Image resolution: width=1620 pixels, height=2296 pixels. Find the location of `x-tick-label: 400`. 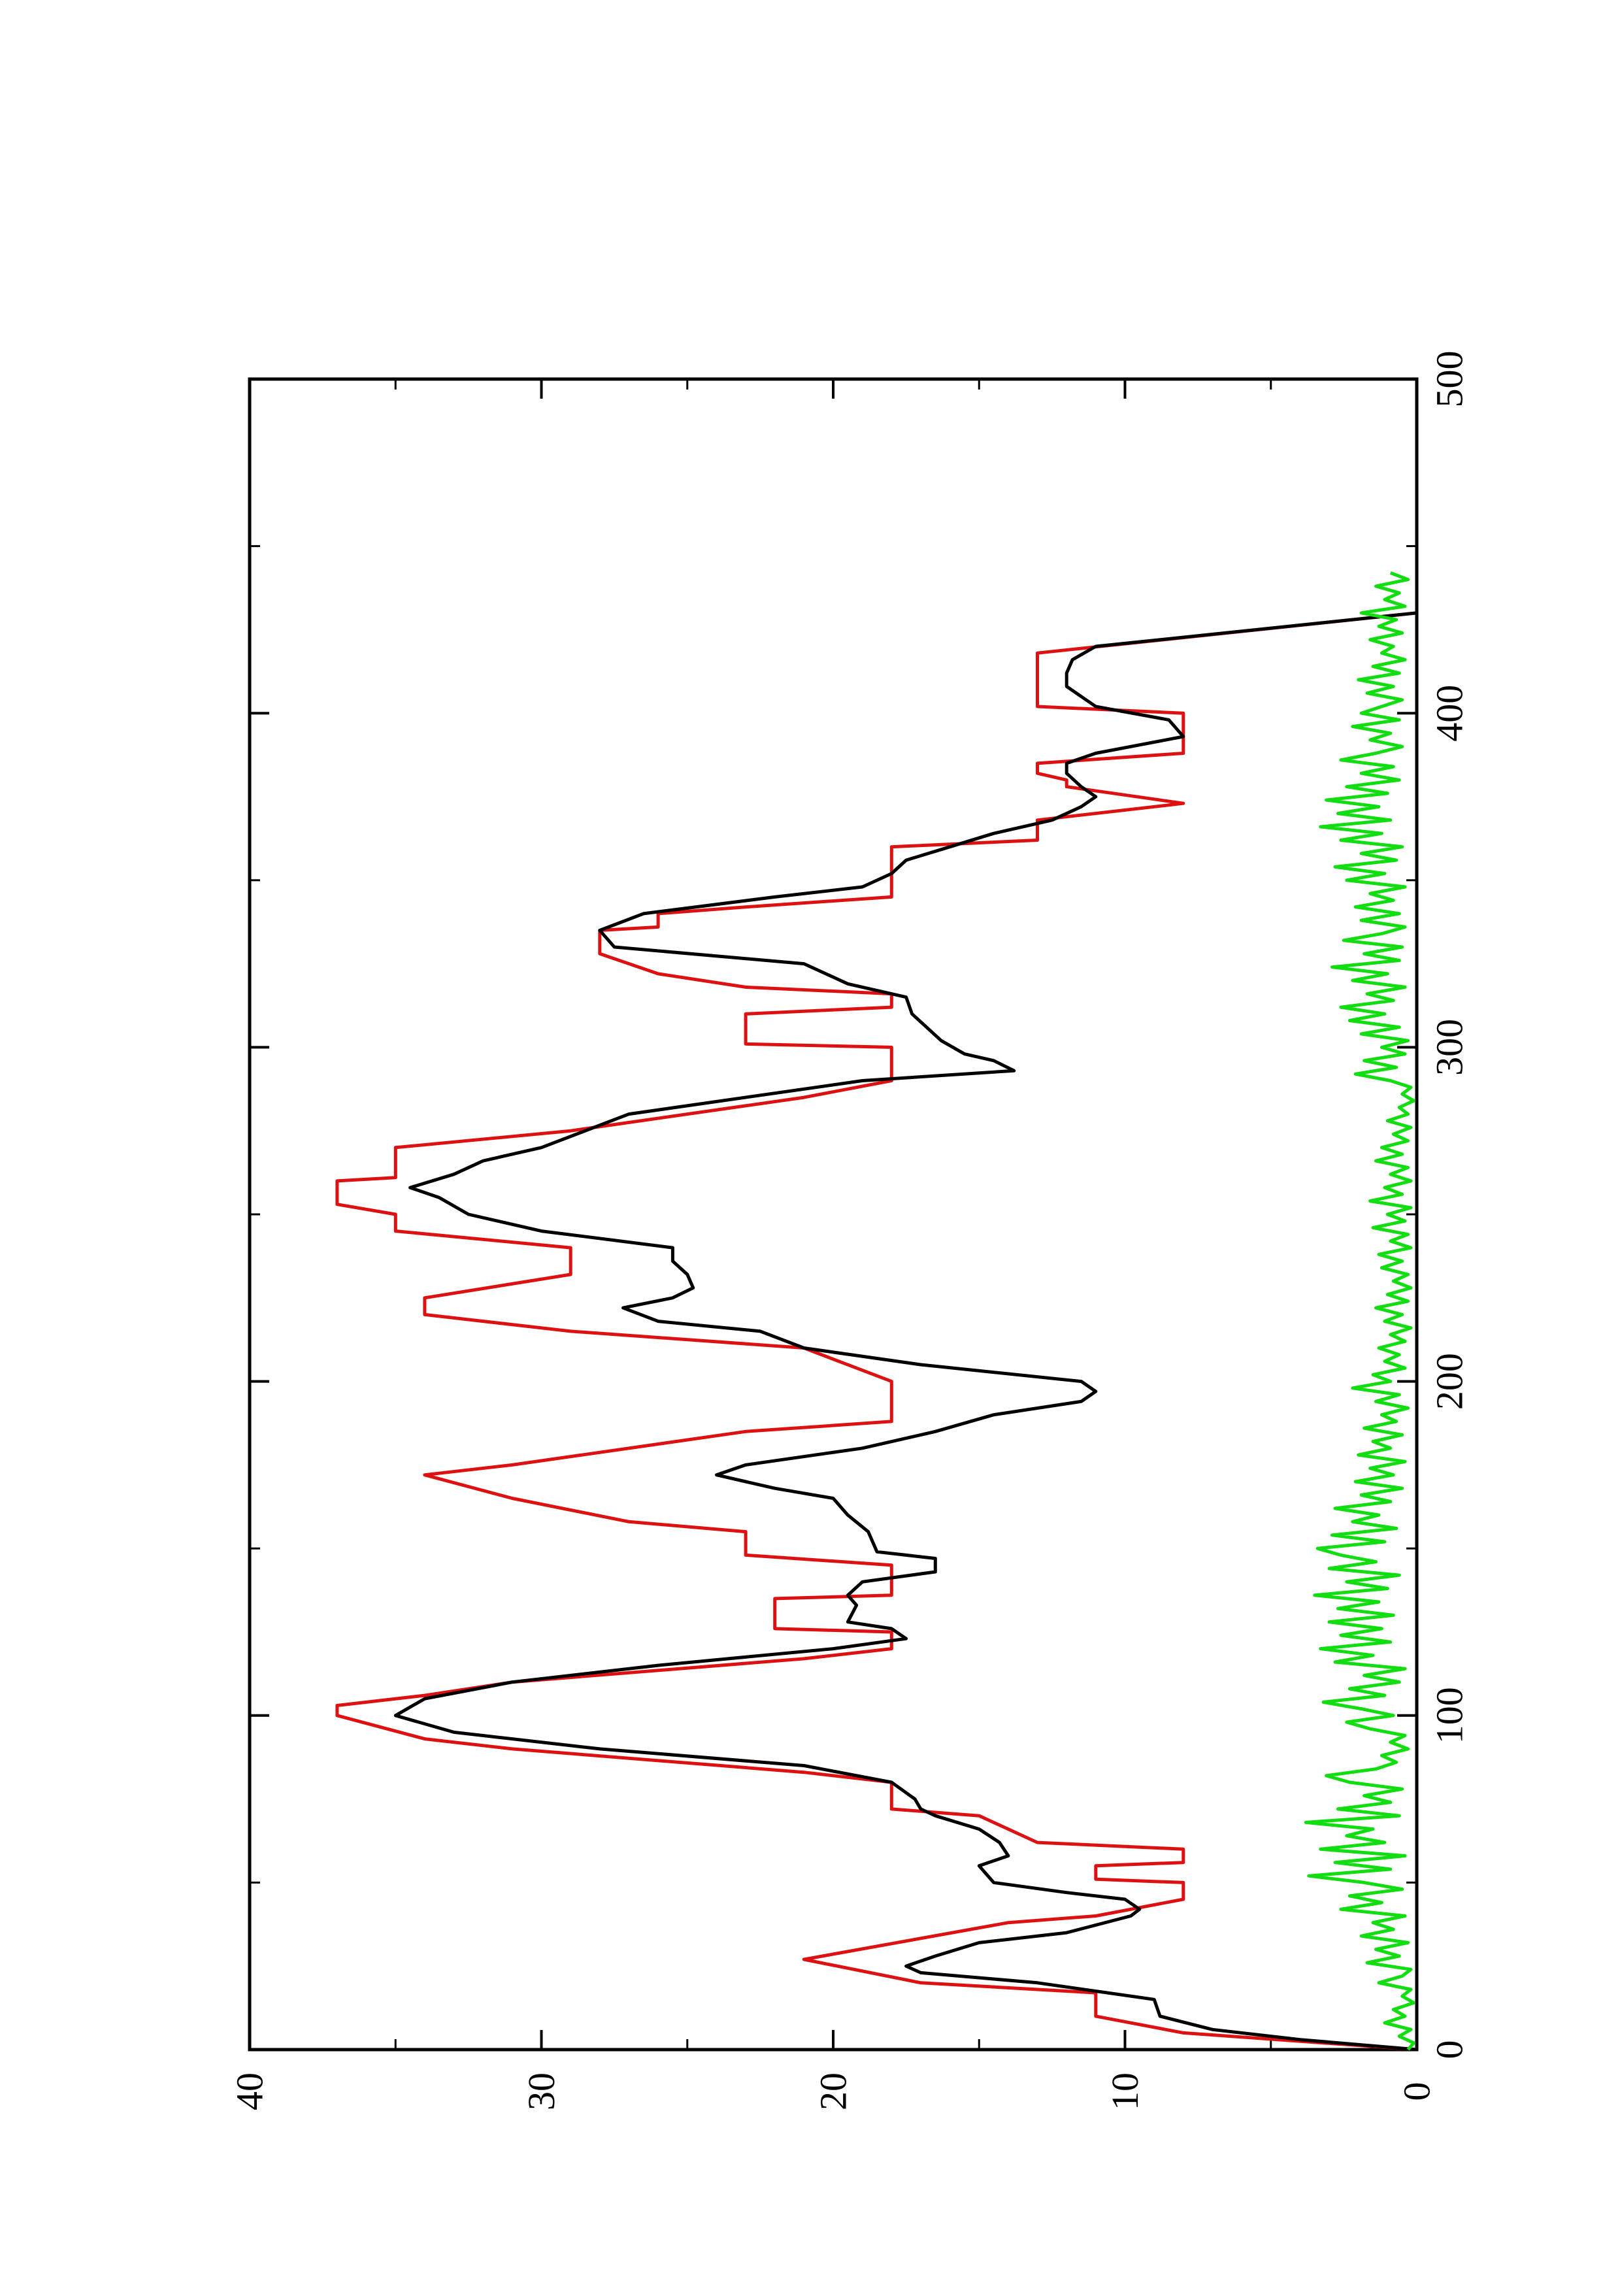

x-tick-label: 400 is located at coordinates (1450, 713).